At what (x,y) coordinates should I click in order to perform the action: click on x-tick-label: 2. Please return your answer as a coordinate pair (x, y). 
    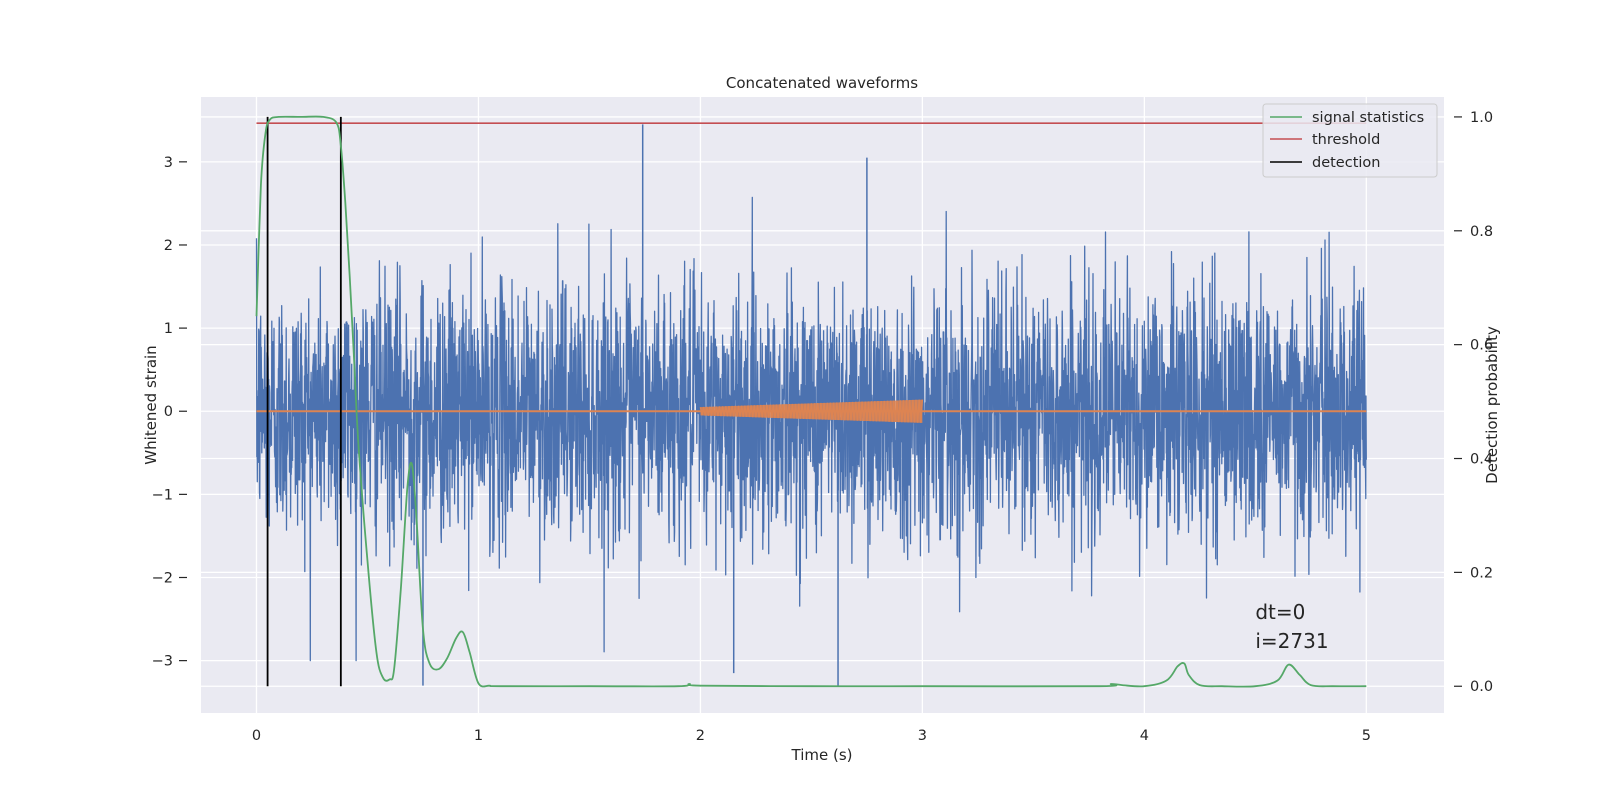
    Looking at the image, I should click on (700, 736).